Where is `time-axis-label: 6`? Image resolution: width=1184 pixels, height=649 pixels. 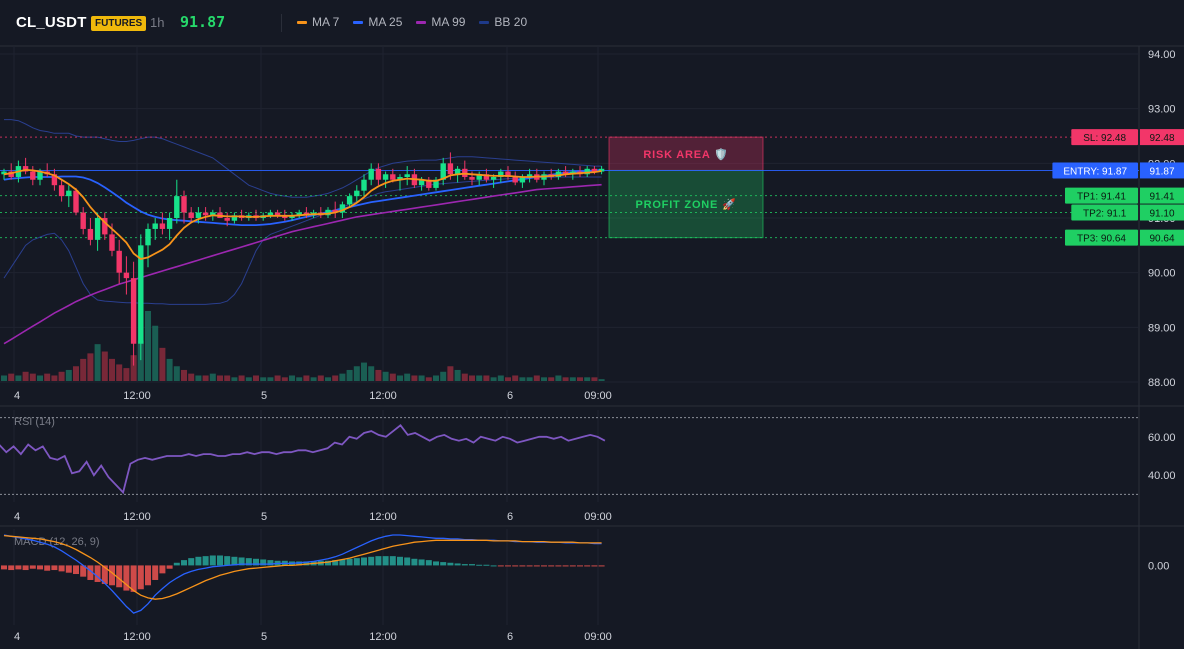
time-axis-label: 6 is located at coordinates (510, 517).